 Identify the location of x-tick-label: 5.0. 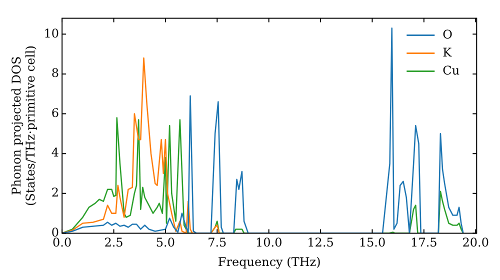
(165, 243).